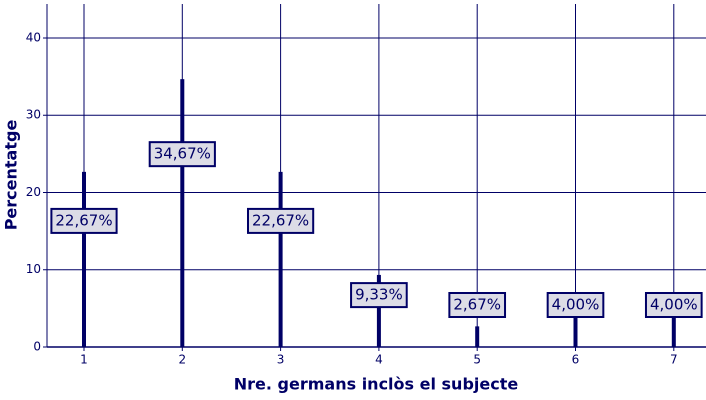 This screenshot has width=706, height=400. I want to click on value-label: 9,33%, so click(379, 295).